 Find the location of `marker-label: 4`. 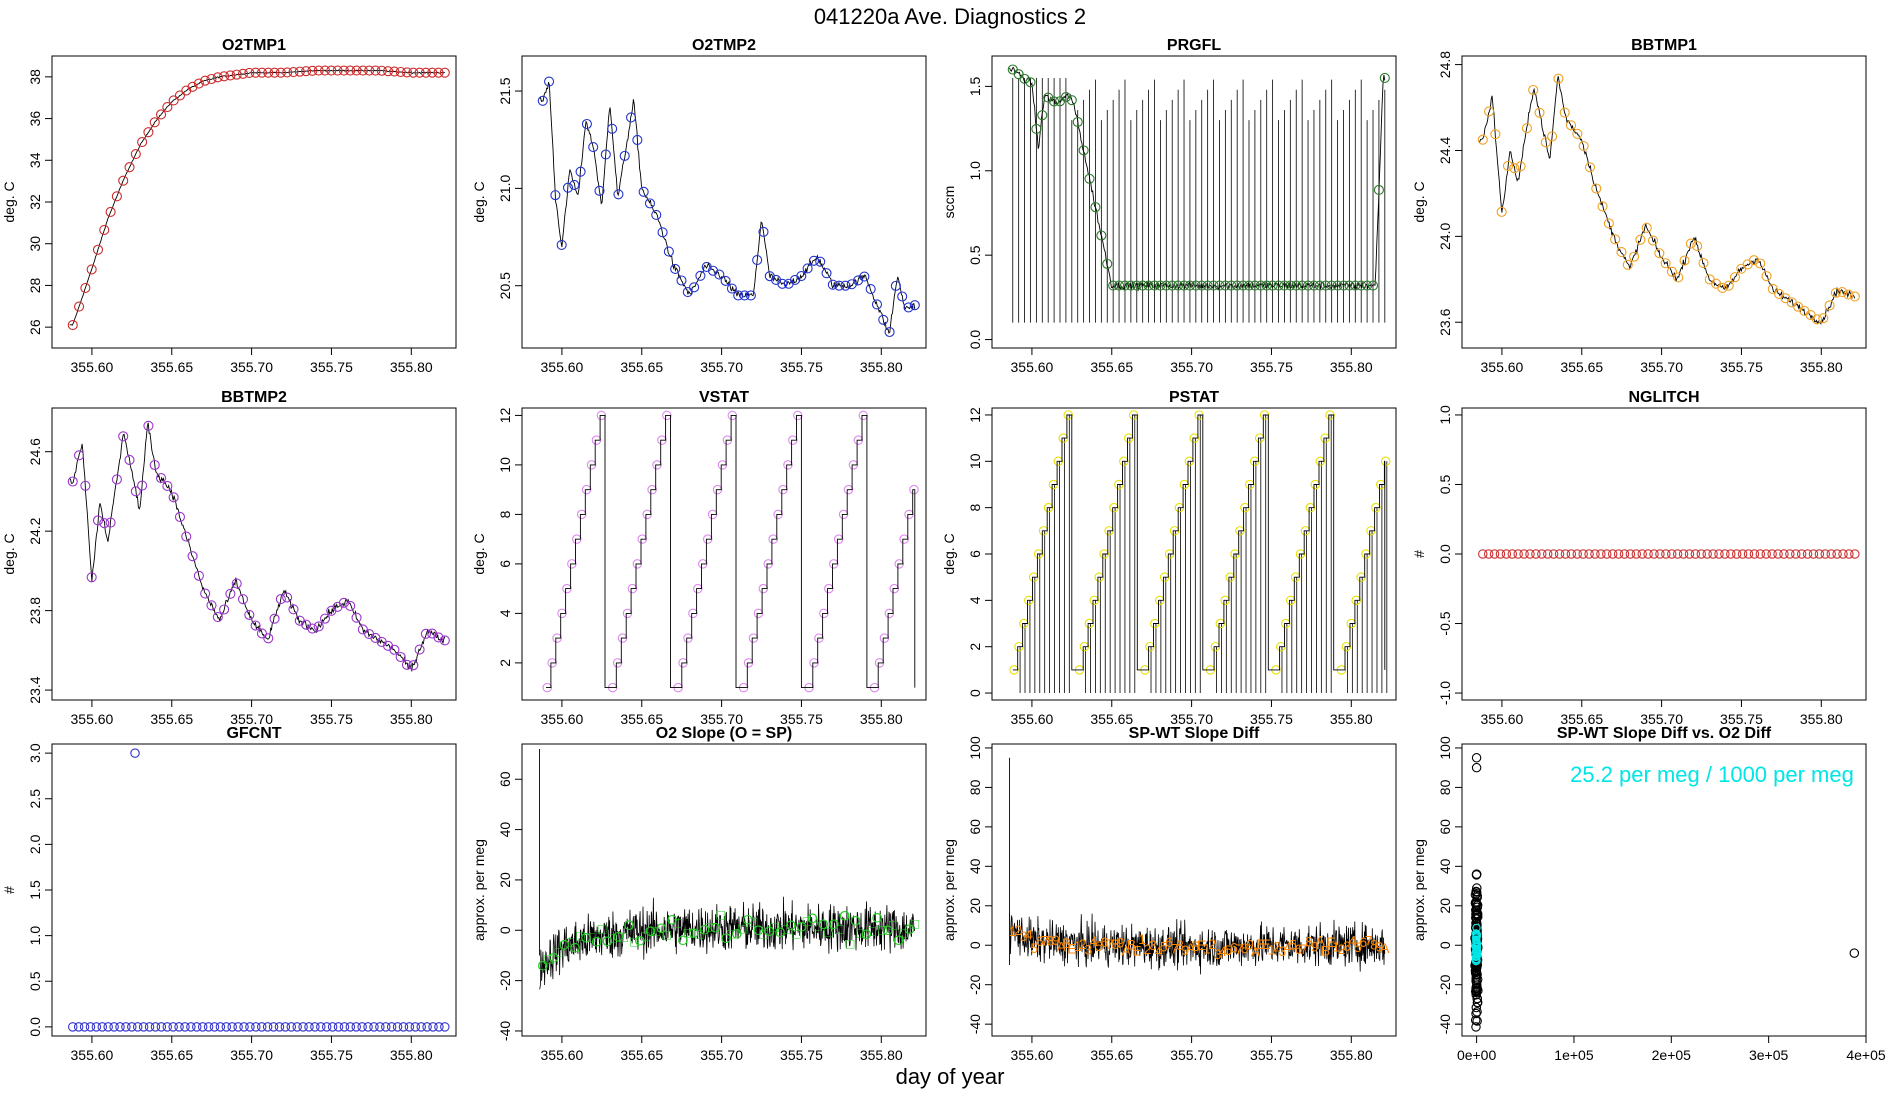

marker-label: 4 is located at coordinates (1223, 951).